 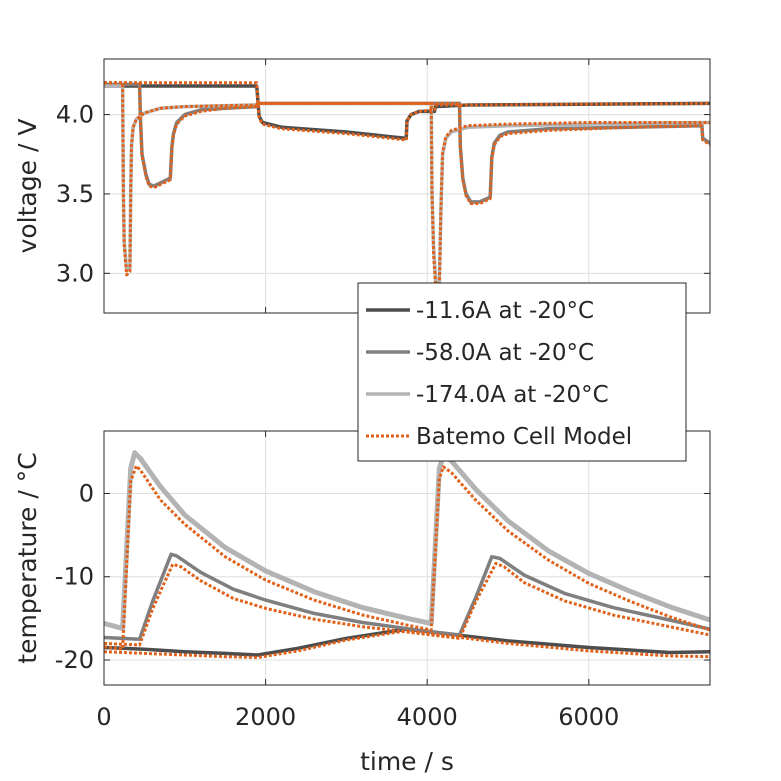 I want to click on series-line-11-6a-at-20-c, so click(x=407, y=642).